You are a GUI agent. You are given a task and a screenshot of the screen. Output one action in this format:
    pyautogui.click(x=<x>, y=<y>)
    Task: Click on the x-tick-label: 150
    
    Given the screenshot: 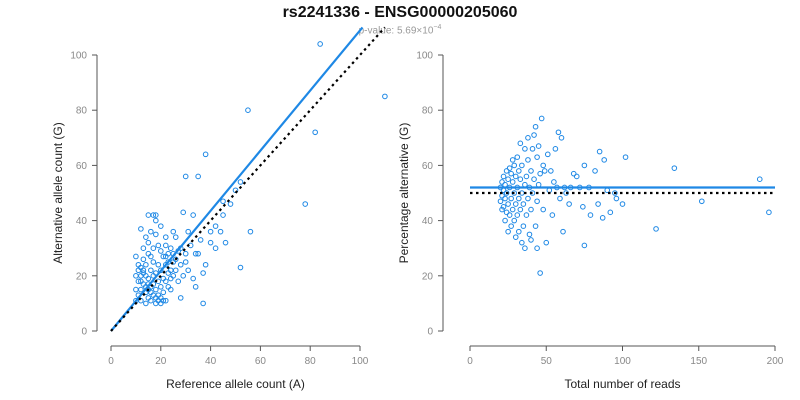 What is the action you would take?
    pyautogui.click(x=698, y=361)
    